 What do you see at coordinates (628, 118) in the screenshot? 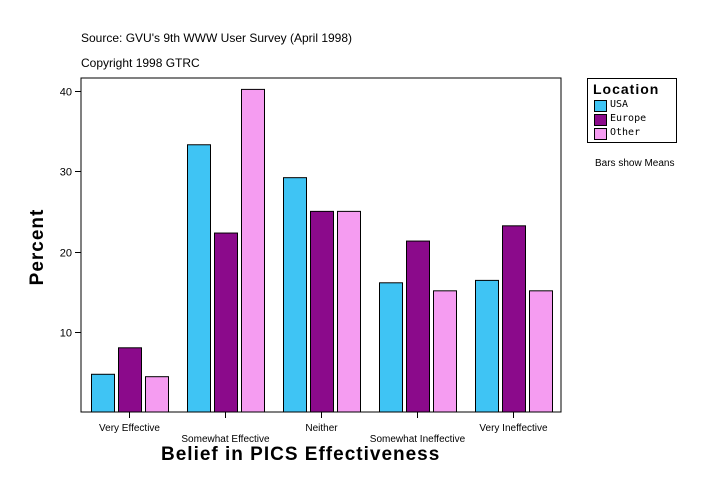
I see `legend-label-europe: Europe` at bounding box center [628, 118].